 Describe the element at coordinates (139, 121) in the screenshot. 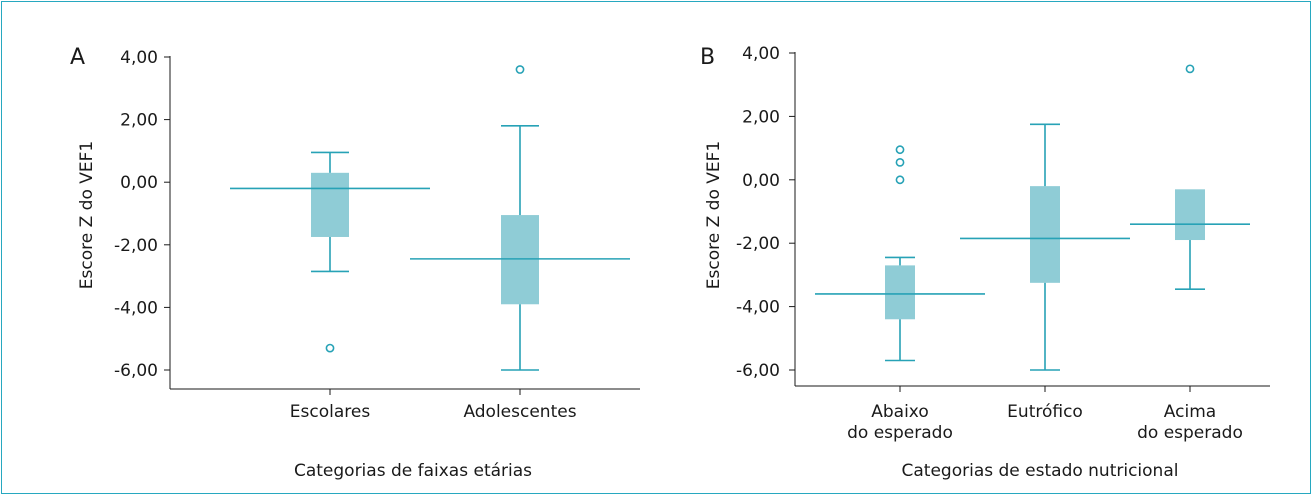

I see `panel-a-ytick-label: 2,00` at that location.